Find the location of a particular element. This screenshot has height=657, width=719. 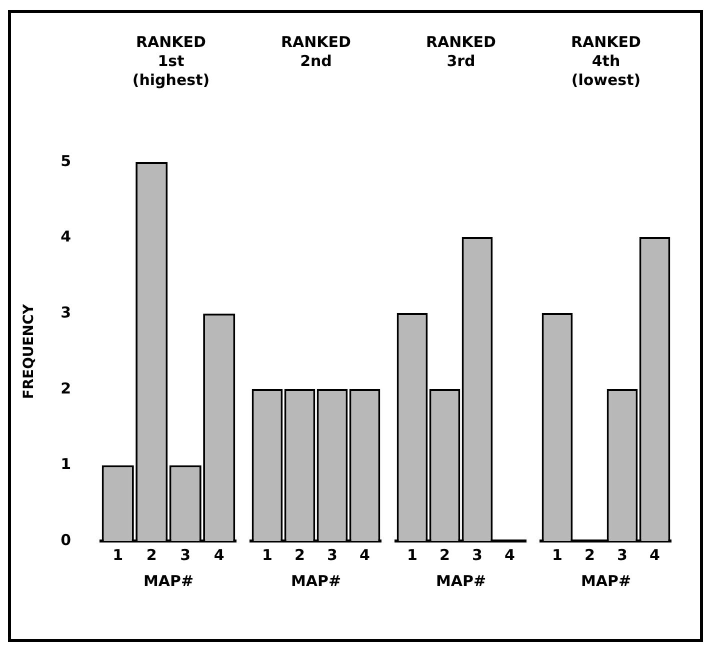

y-tick-label: 2 is located at coordinates (65, 388).